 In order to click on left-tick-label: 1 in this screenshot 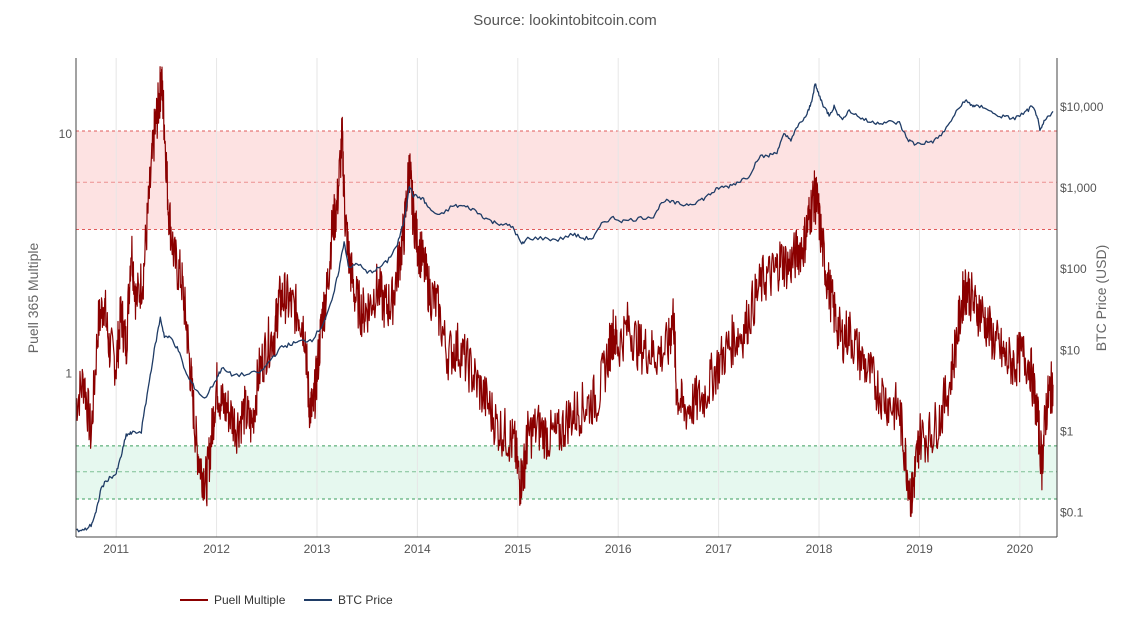, I will do `click(68, 374)`.